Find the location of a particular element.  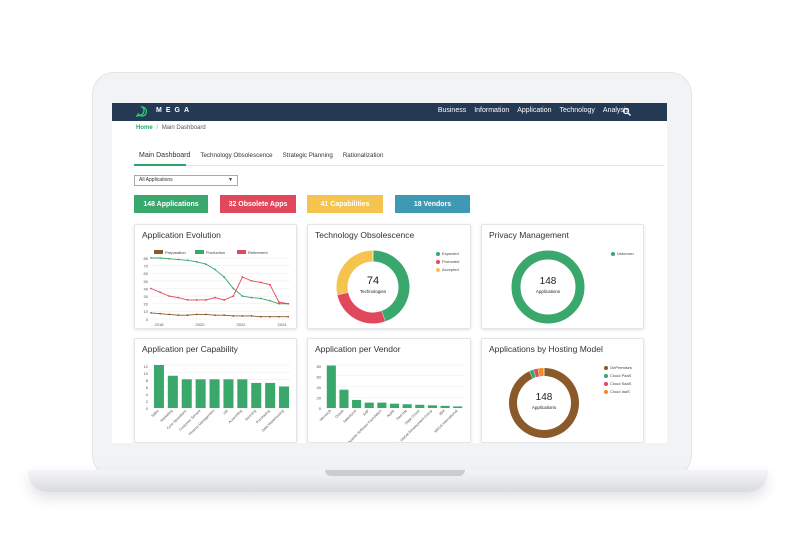

tab-strategic-planning: Strategic Planning is located at coordinates (307, 155).